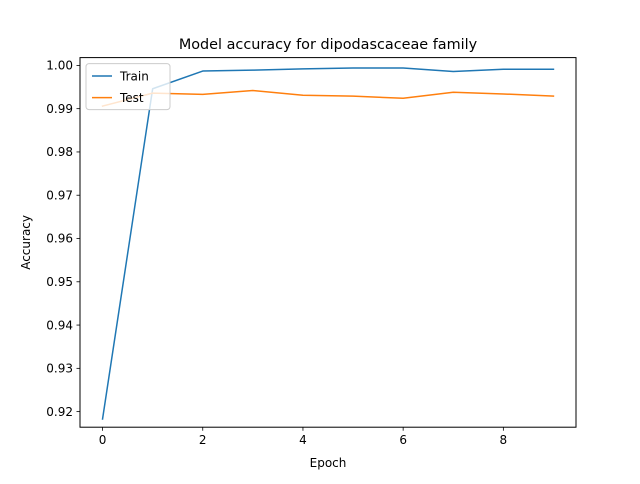  What do you see at coordinates (134, 76) in the screenshot?
I see `legend-label-train: Train` at bounding box center [134, 76].